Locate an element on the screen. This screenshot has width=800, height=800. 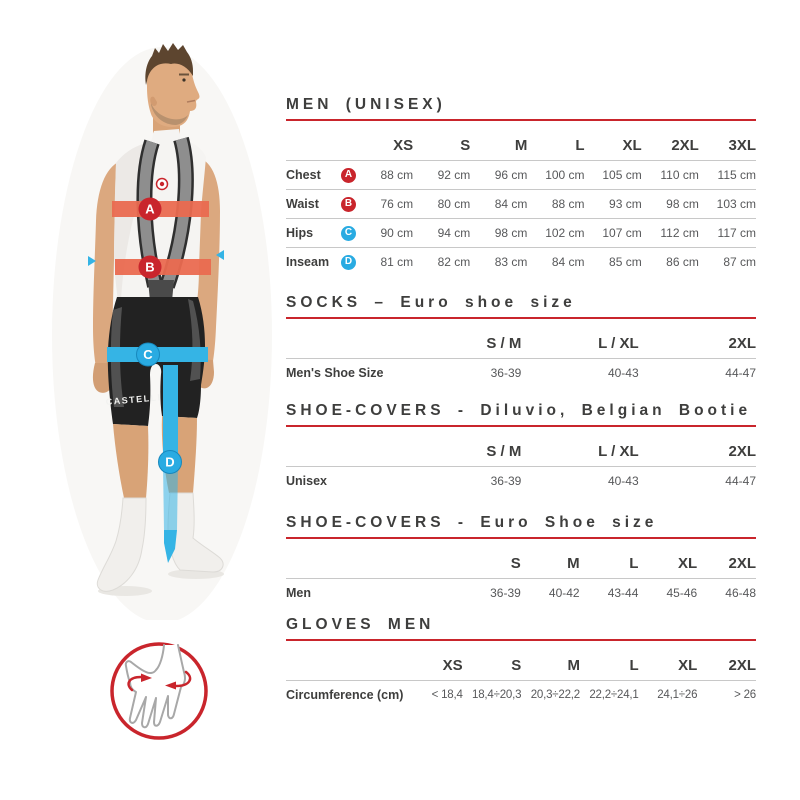
hand-icon-svg is located at coordinates (159, 691).